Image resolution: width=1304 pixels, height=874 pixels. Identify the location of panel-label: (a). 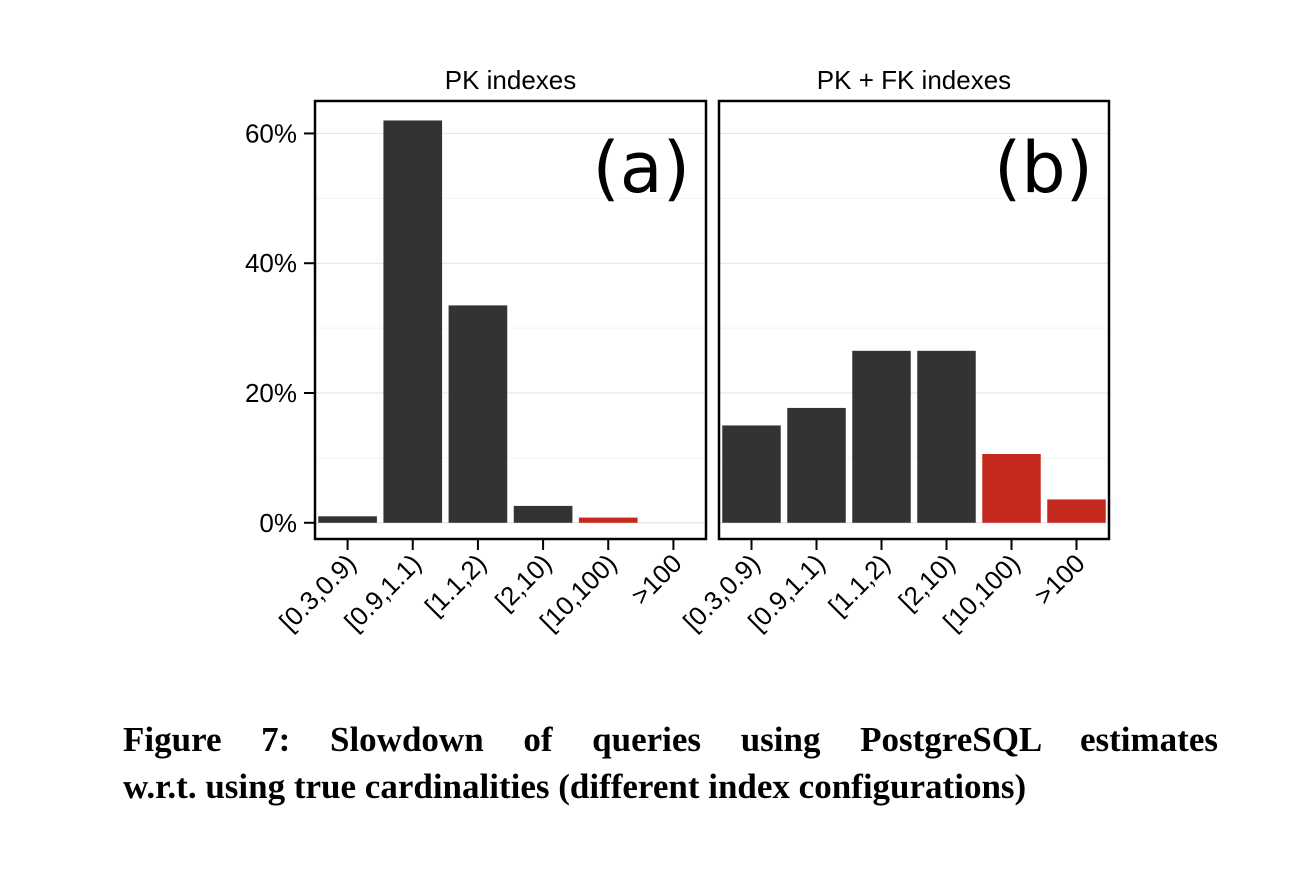
(641, 168).